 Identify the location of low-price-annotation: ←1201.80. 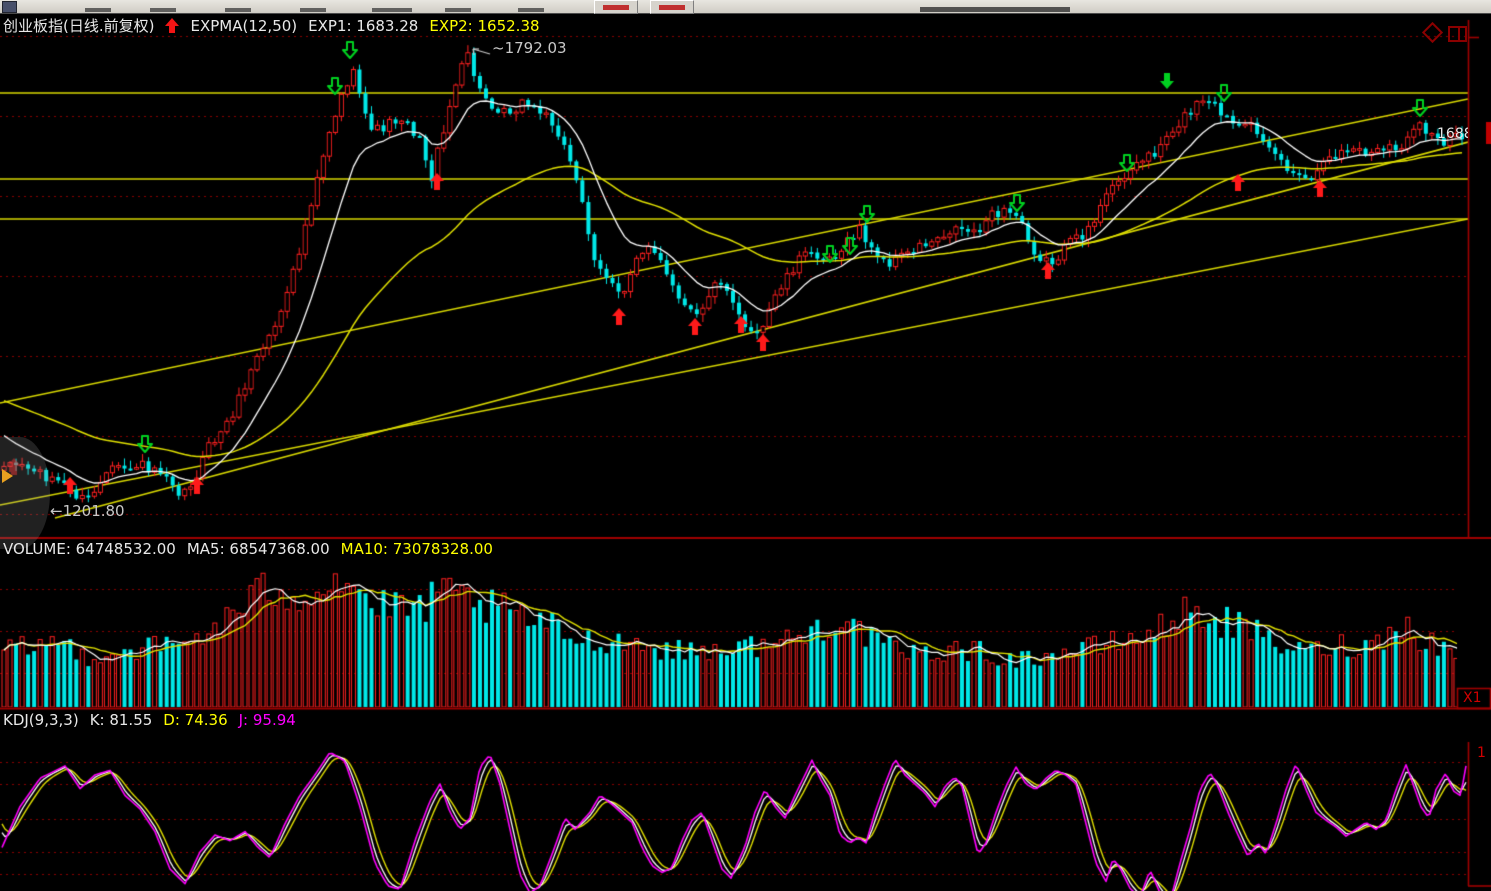
(87, 511).